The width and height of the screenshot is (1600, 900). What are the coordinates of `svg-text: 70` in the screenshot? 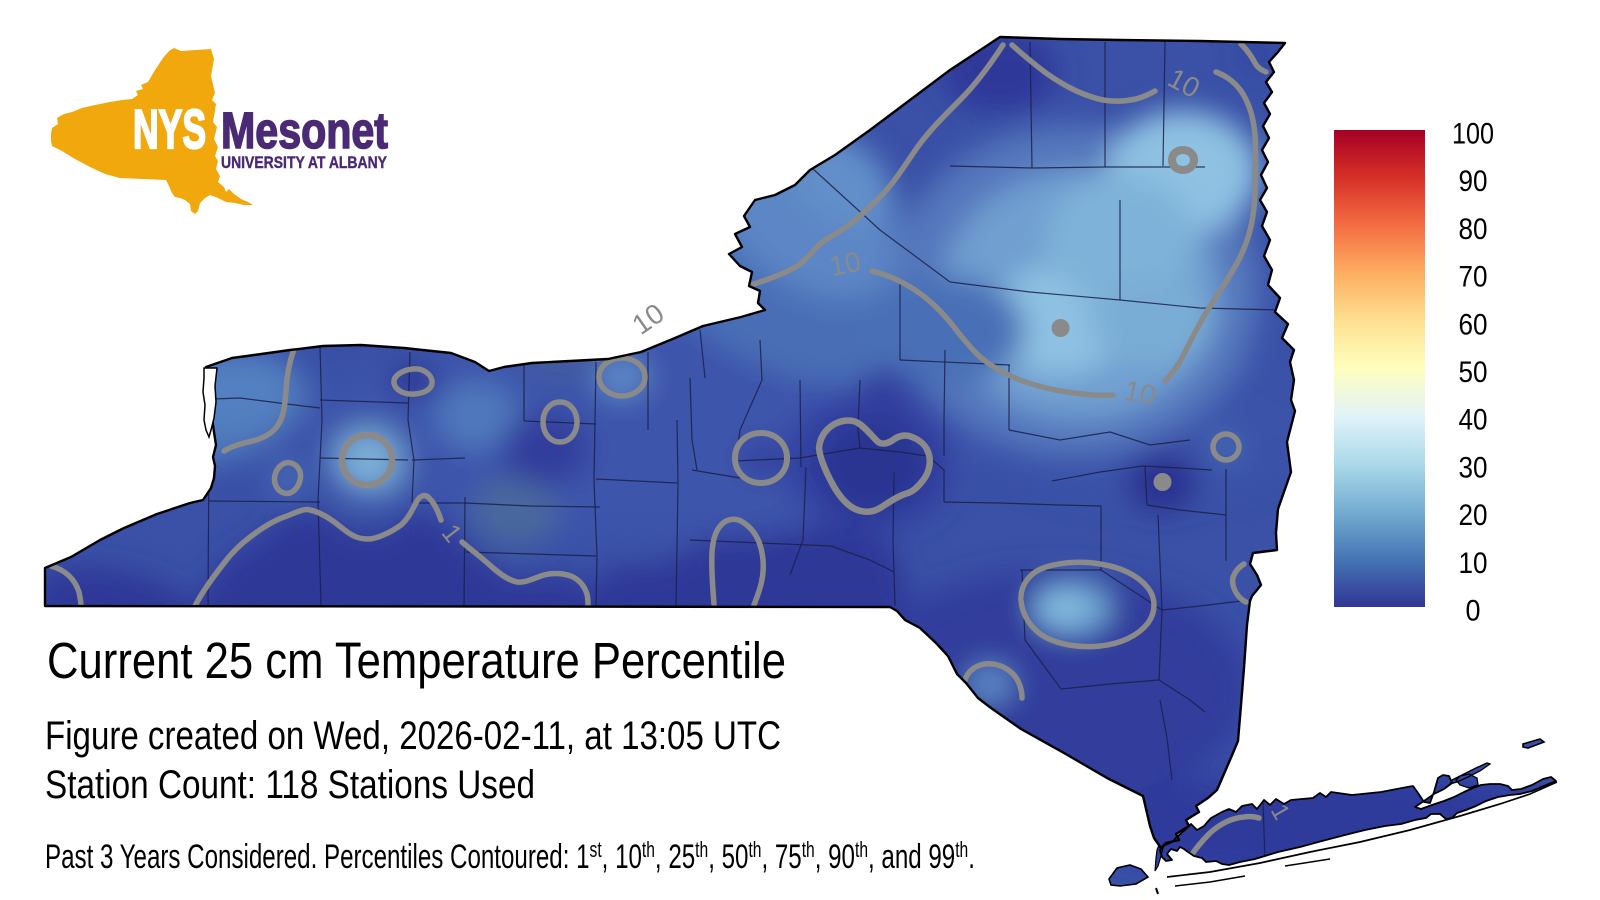 It's located at (1473, 277).